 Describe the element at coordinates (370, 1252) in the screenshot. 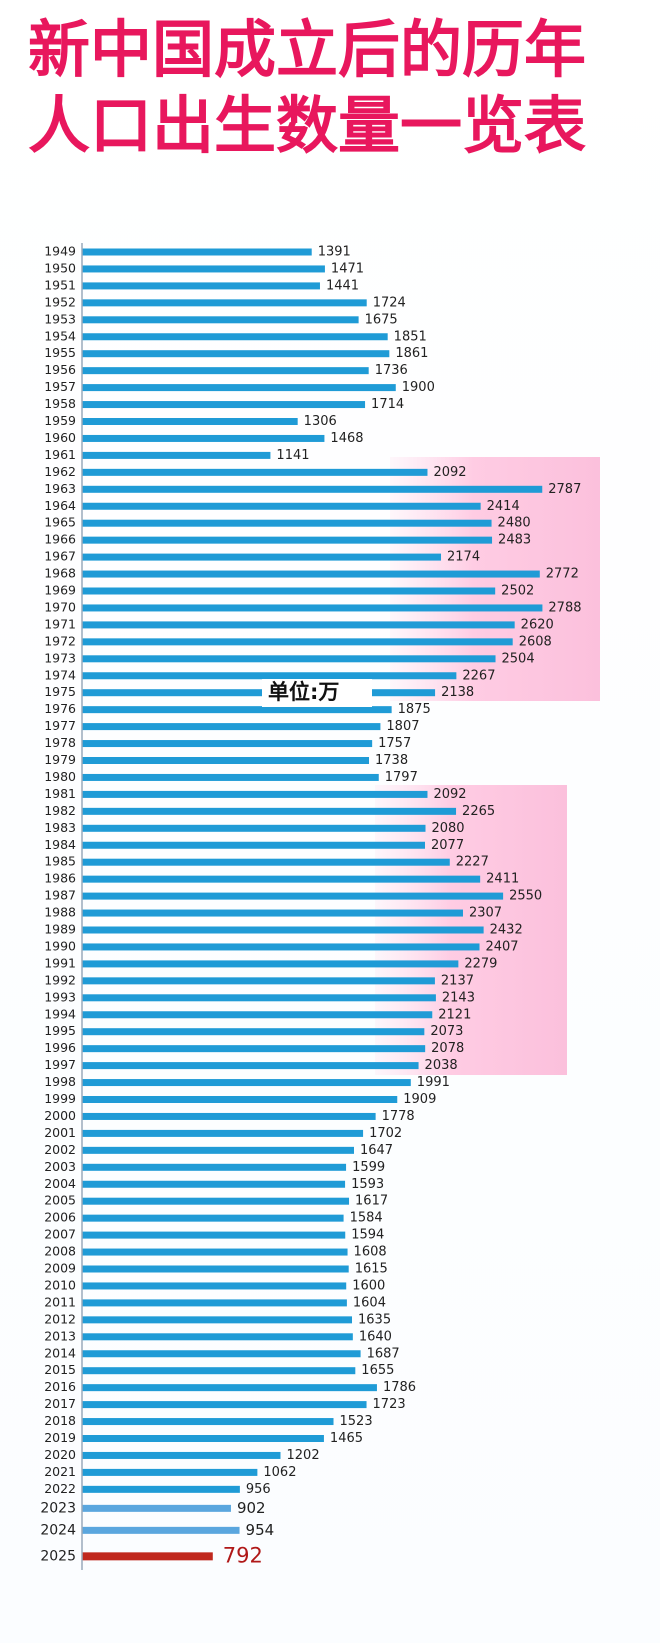

I see `data-label: 1608` at that location.